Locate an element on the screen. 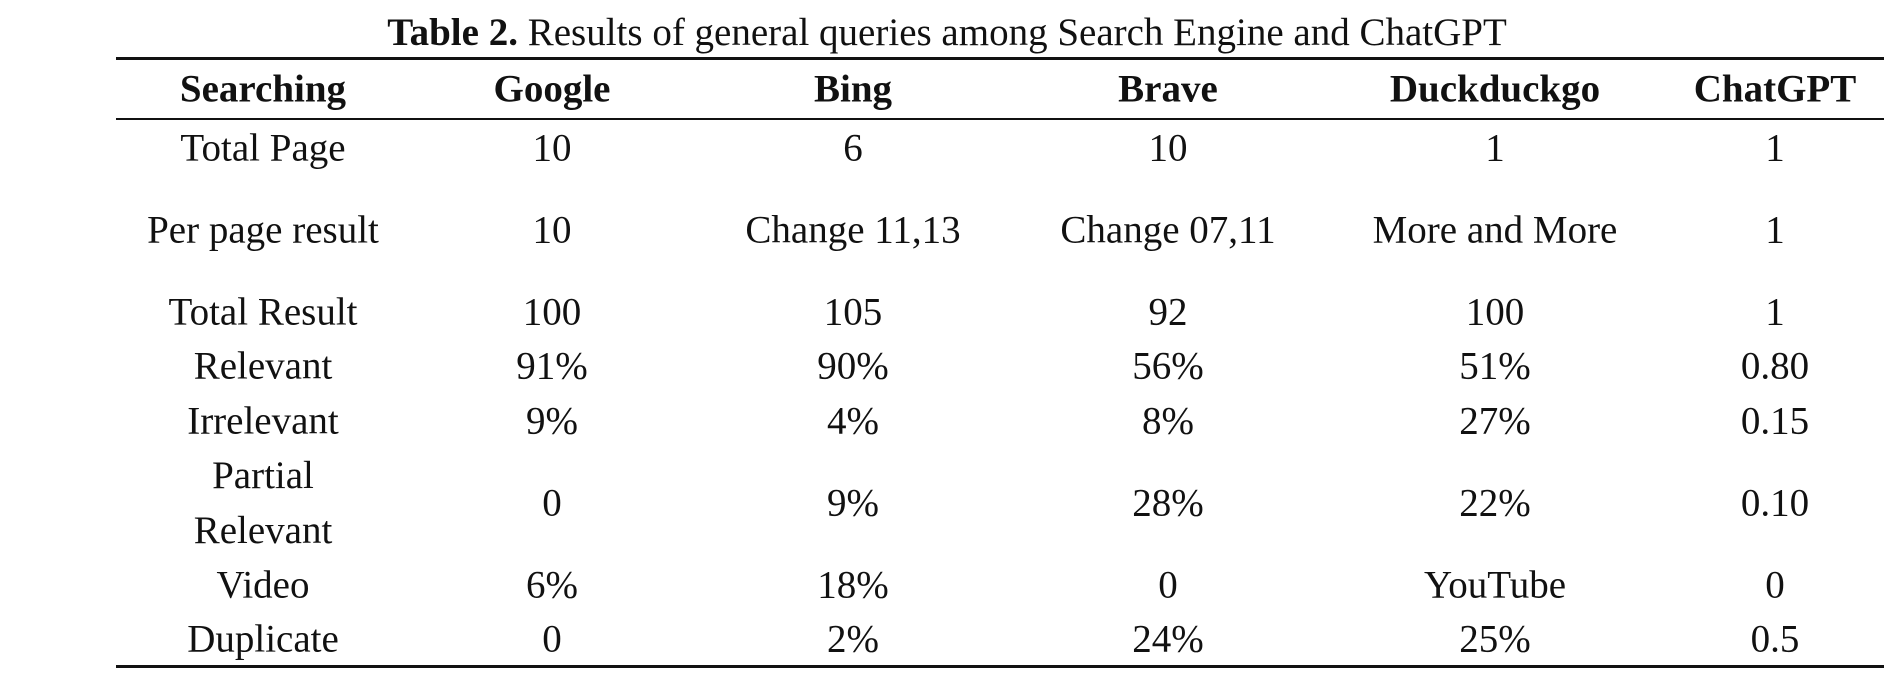 The image size is (1894, 690). table-cell: 90% is located at coordinates (853, 366).